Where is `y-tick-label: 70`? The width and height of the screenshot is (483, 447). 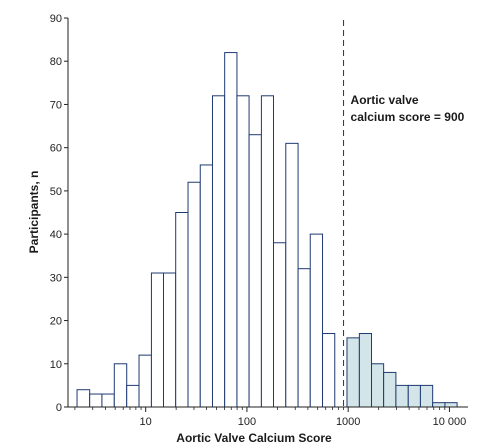
y-tick-label: 70 is located at coordinates (56, 105).